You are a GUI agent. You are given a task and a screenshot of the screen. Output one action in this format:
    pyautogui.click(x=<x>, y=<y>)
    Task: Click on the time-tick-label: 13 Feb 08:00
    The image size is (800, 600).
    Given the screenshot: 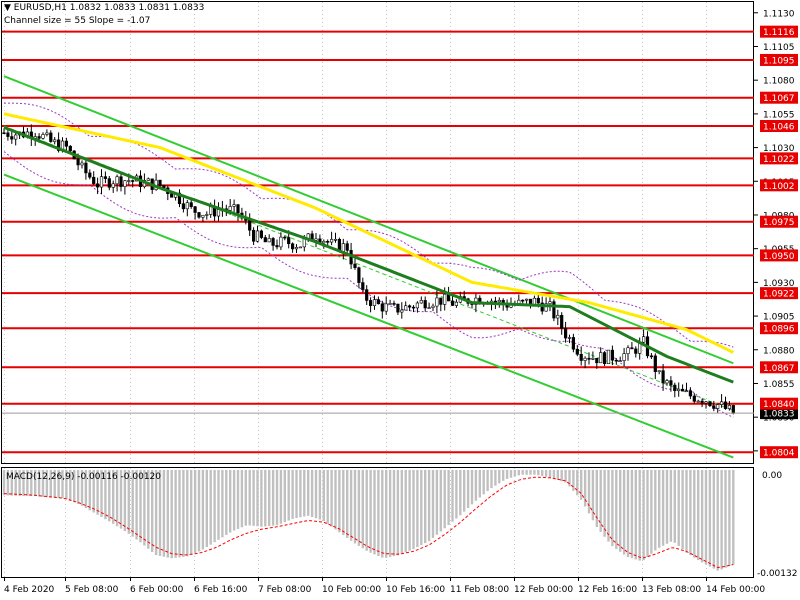 What is the action you would take?
    pyautogui.click(x=671, y=590)
    